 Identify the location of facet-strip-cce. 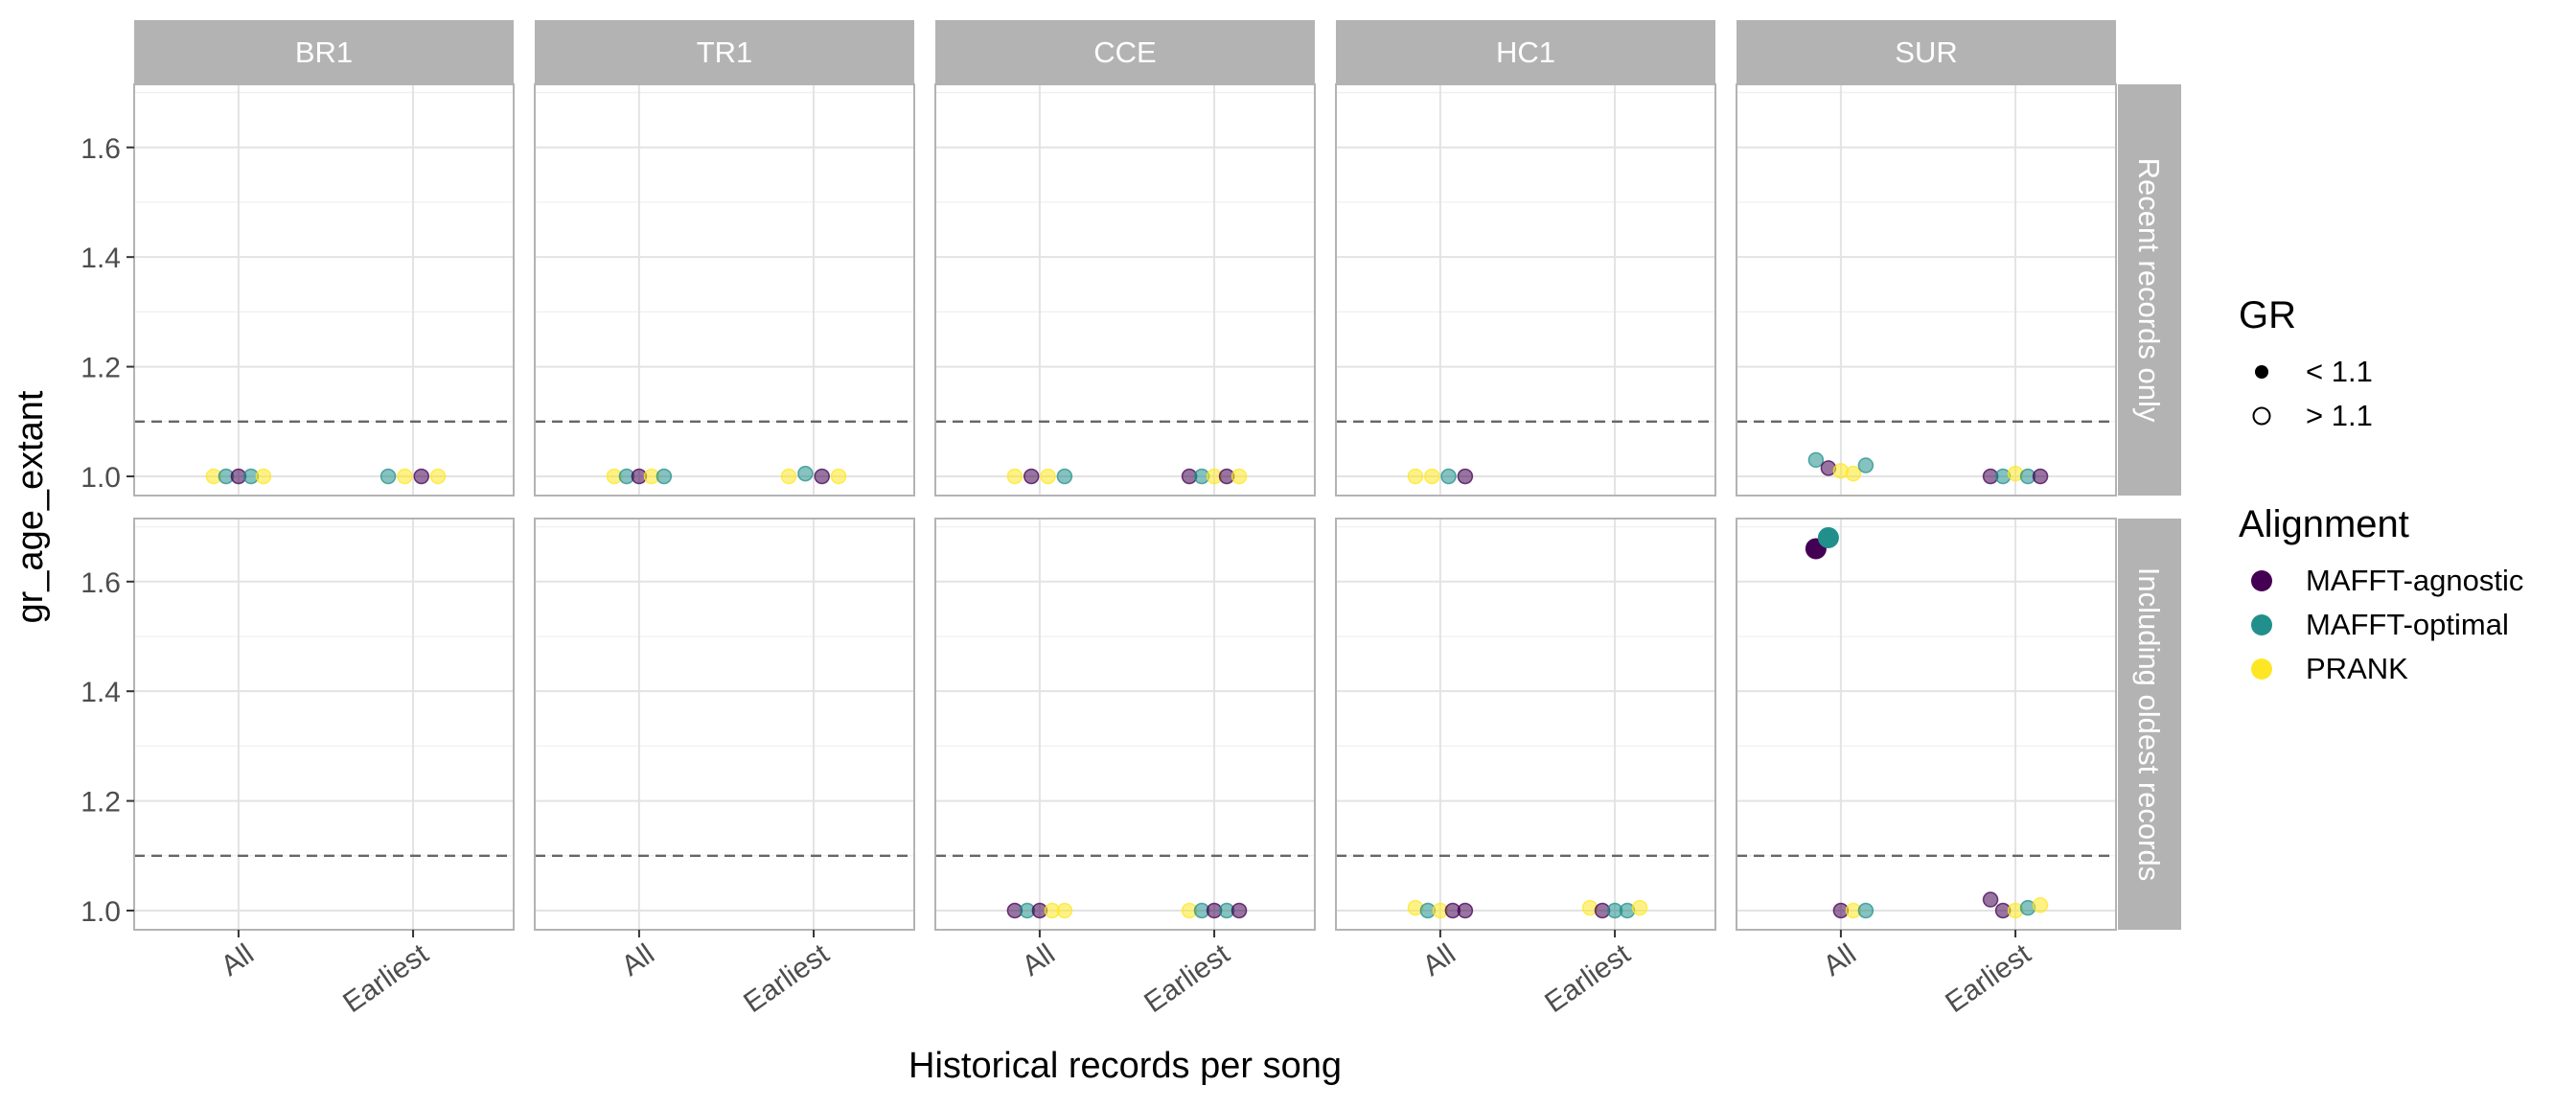
(1125, 52).